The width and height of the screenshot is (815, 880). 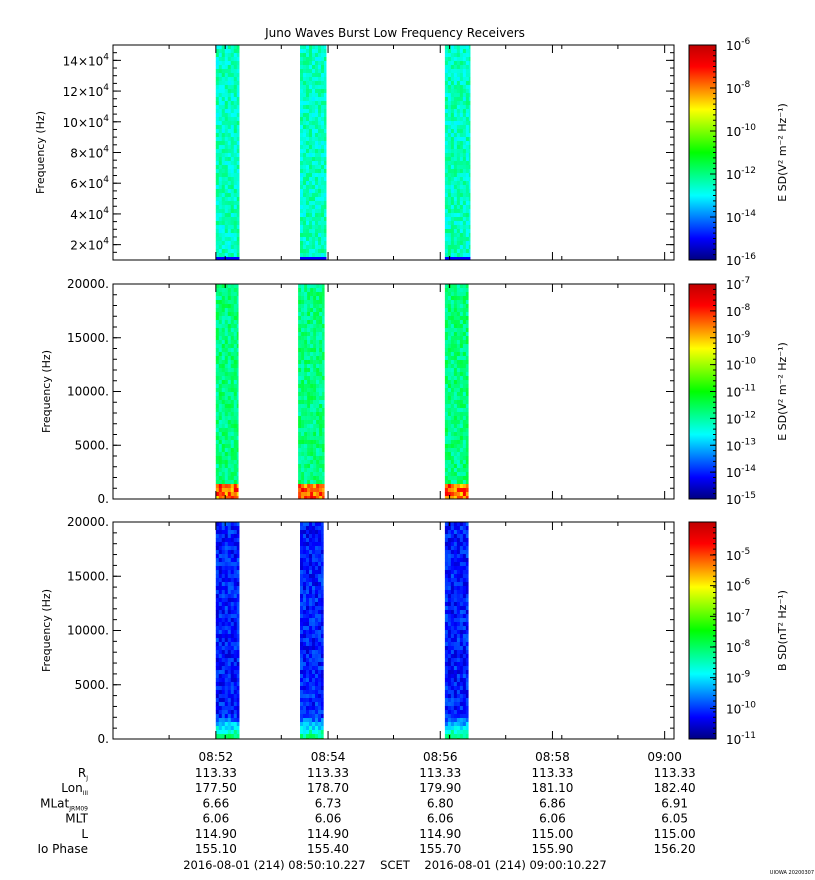 I want to click on y-axis-label: Frequency (Hz), so click(x=40, y=152).